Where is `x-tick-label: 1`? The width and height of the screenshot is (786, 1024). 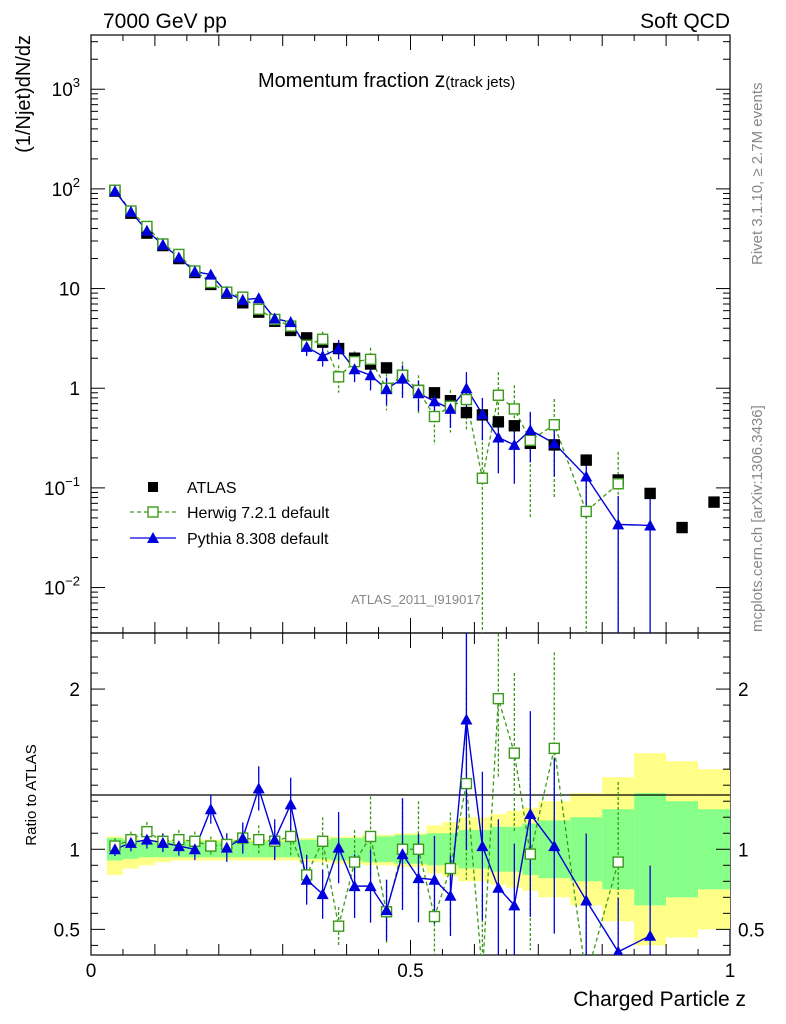 x-tick-label: 1 is located at coordinates (730, 971).